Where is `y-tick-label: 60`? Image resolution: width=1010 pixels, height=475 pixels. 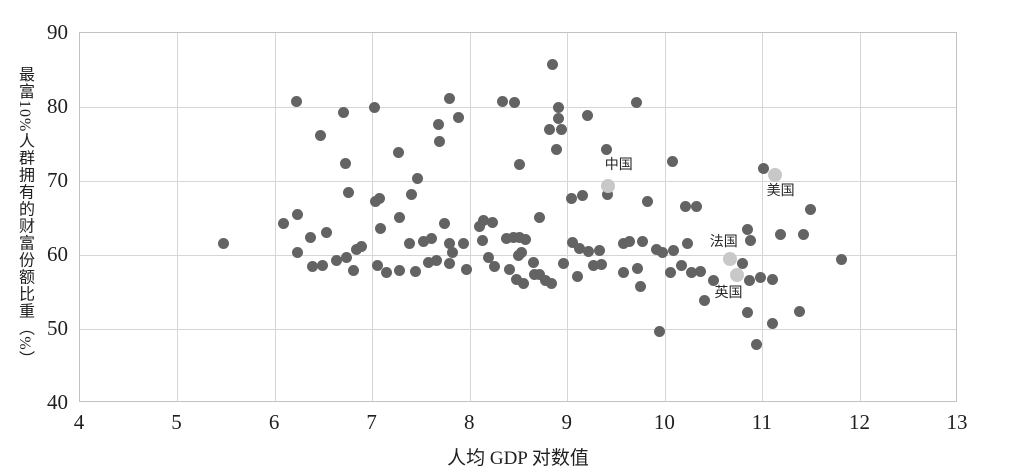
y-tick-label: 60 is located at coordinates (57, 254).